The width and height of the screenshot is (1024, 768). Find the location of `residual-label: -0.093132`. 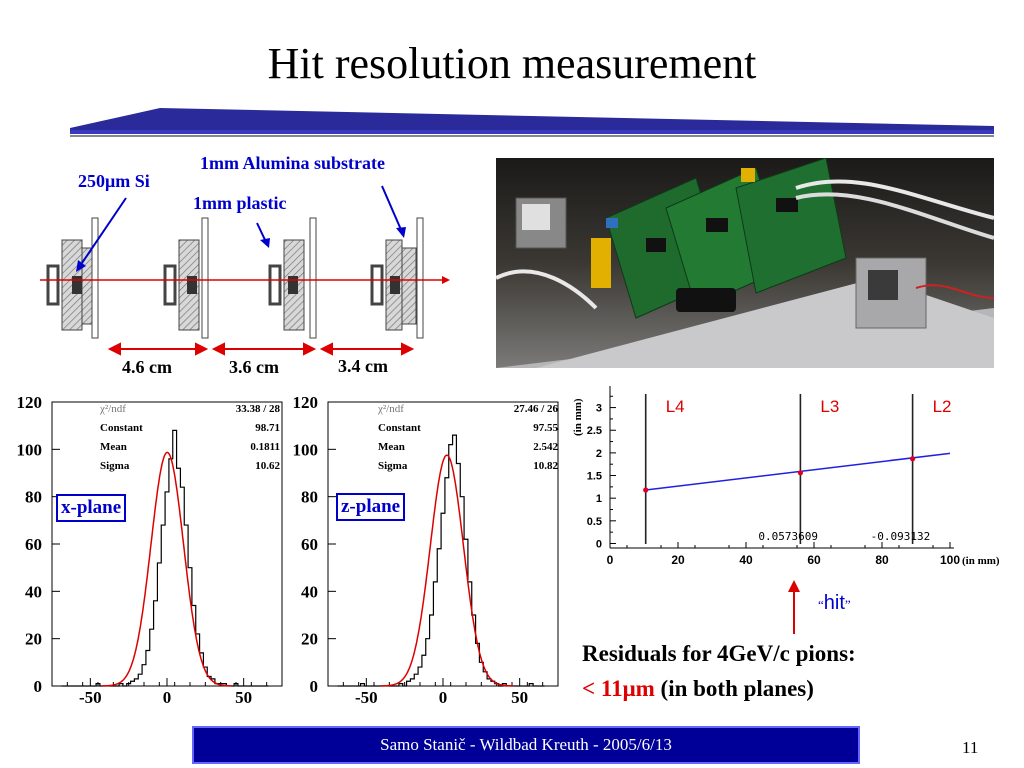

residual-label: -0.093132 is located at coordinates (901, 536).